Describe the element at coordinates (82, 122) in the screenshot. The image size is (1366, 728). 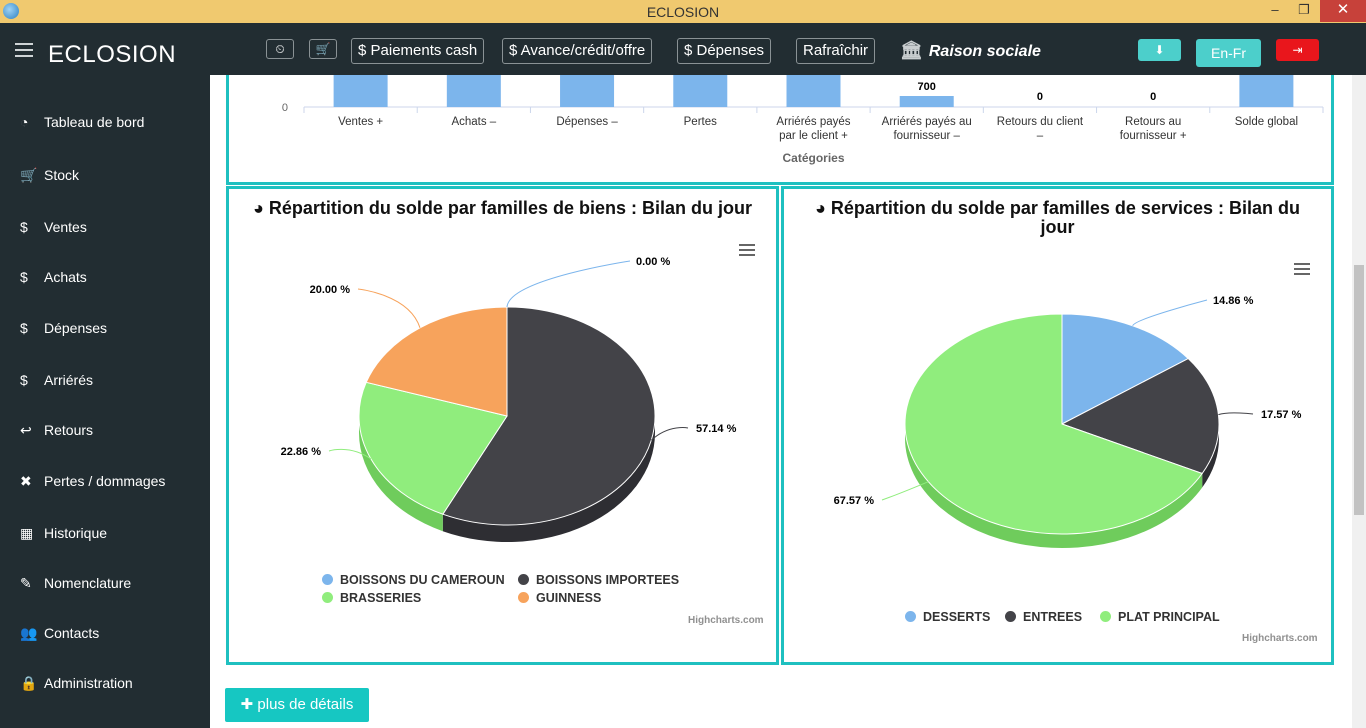
I see `sidebar-item-dashboard: ◔ Tableau de bord` at that location.